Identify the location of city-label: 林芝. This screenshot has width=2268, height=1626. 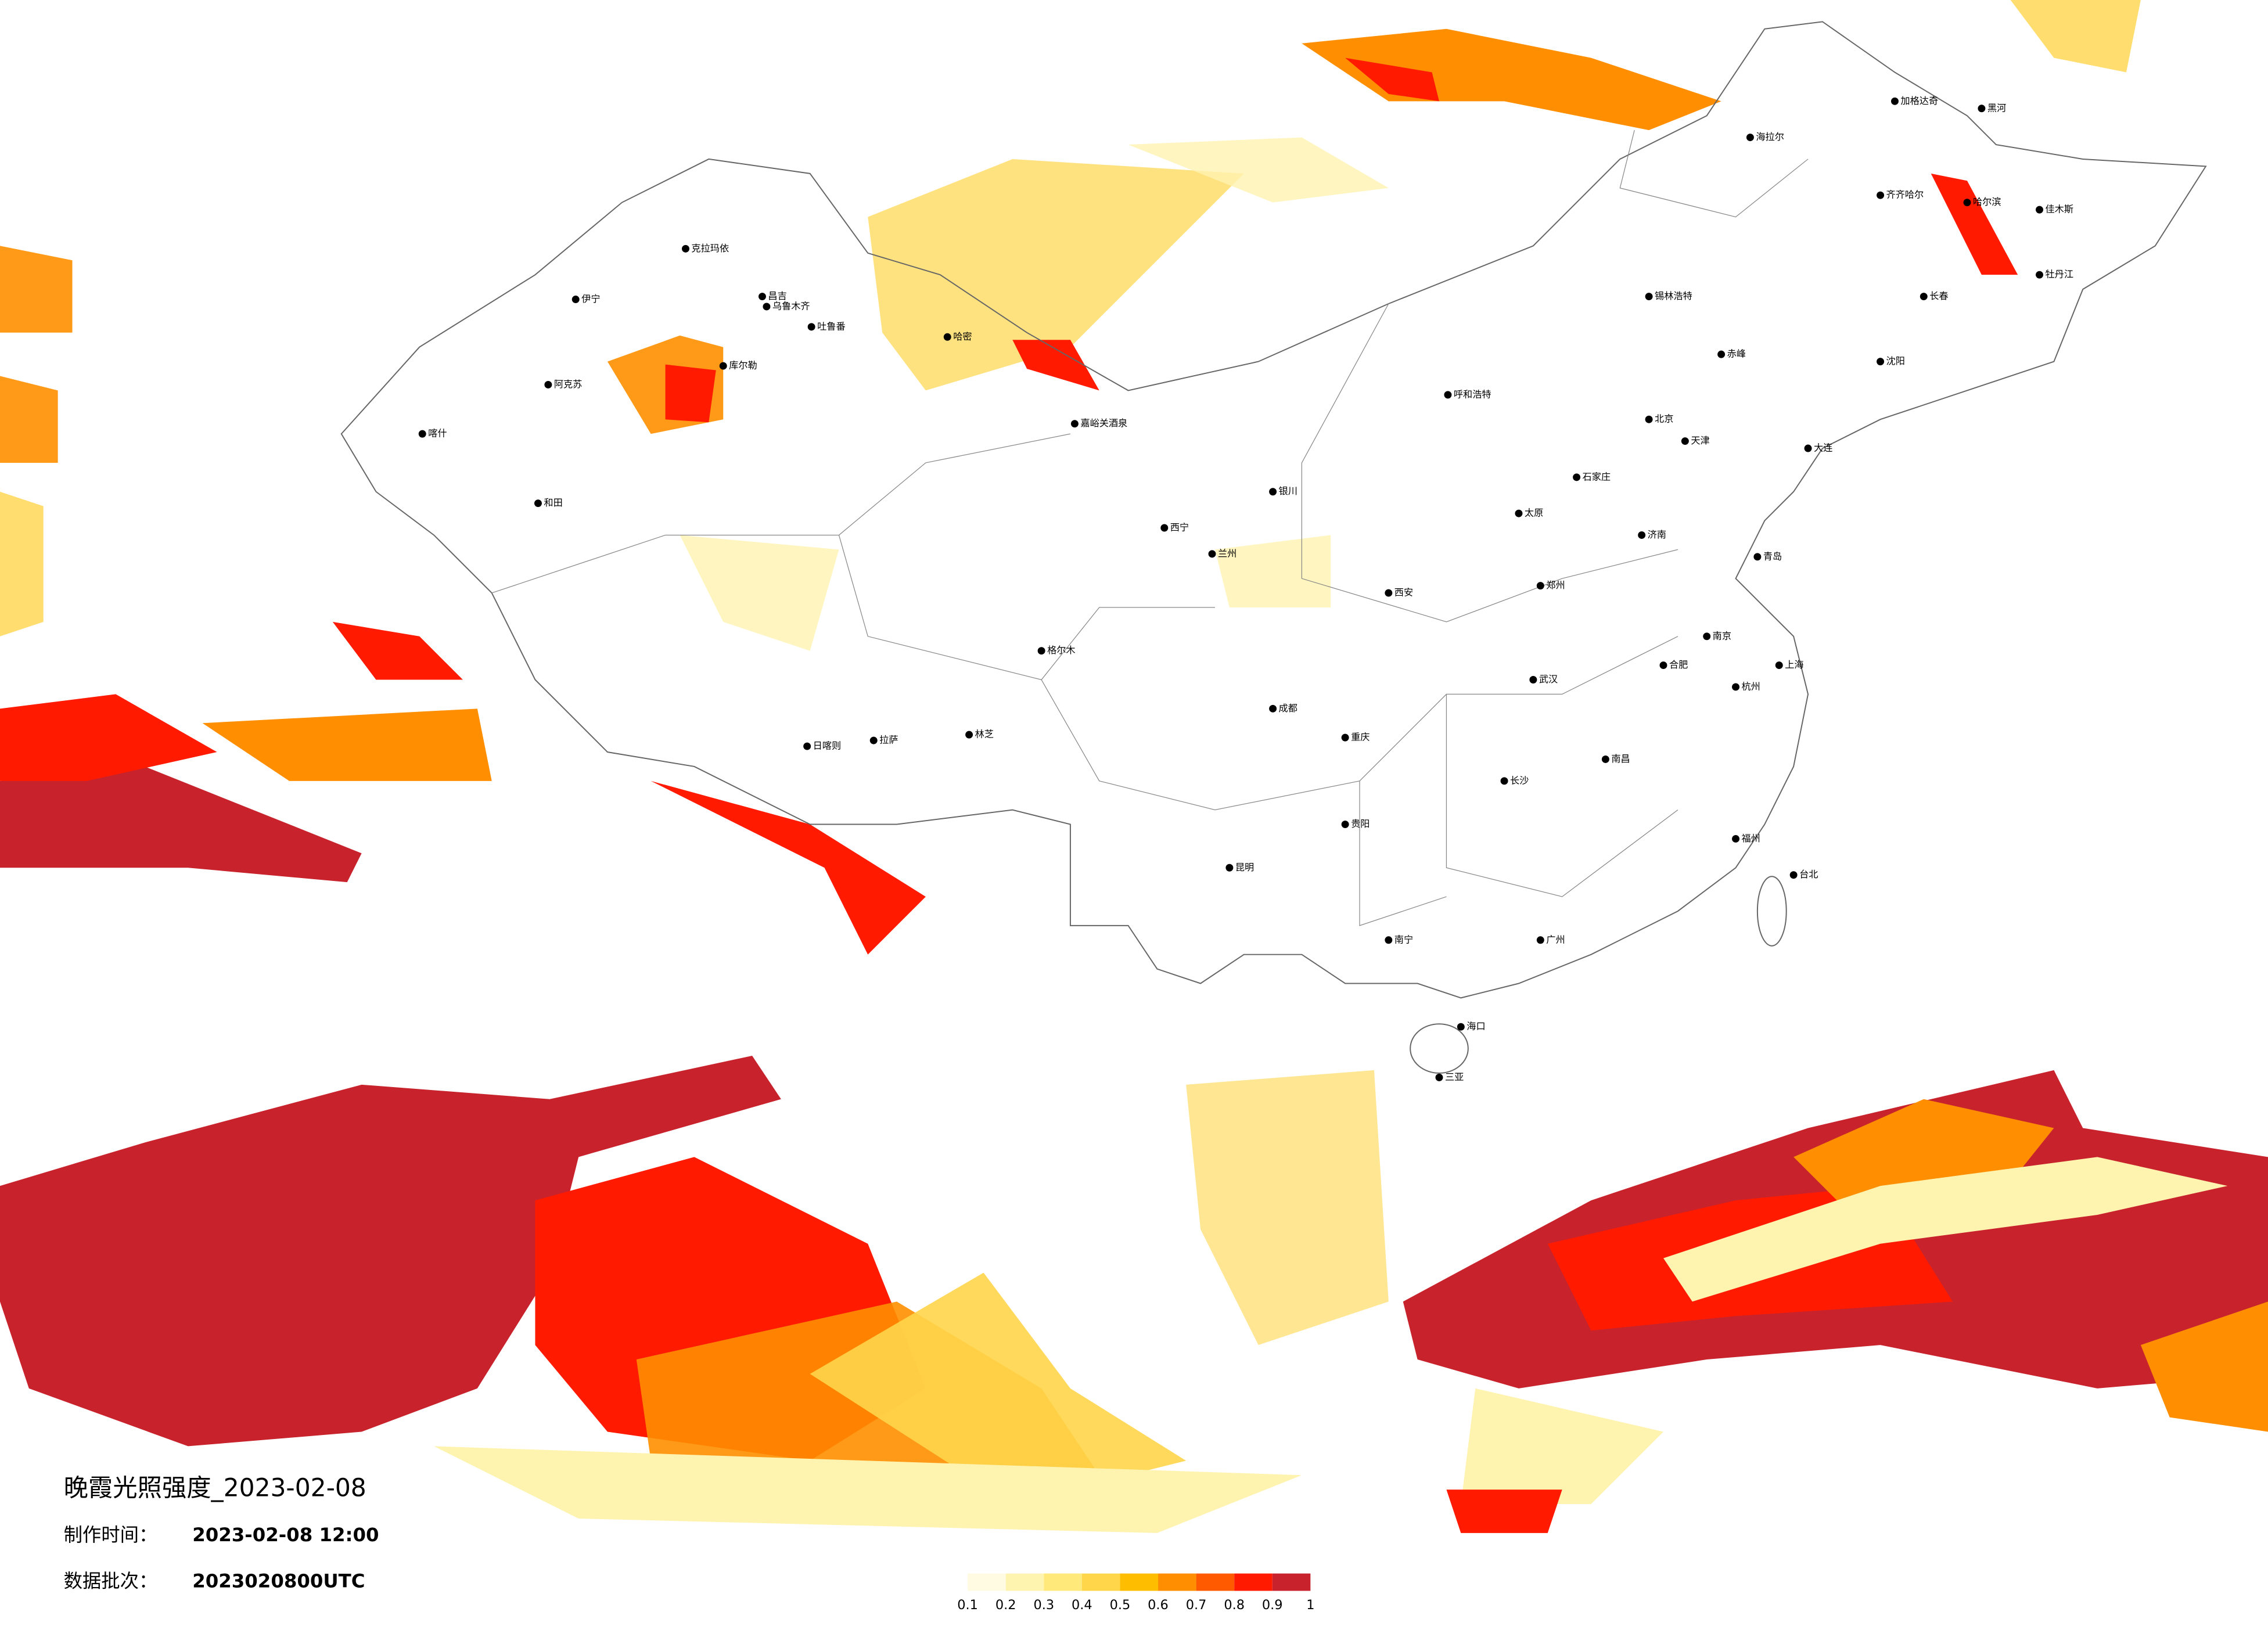
(984, 734).